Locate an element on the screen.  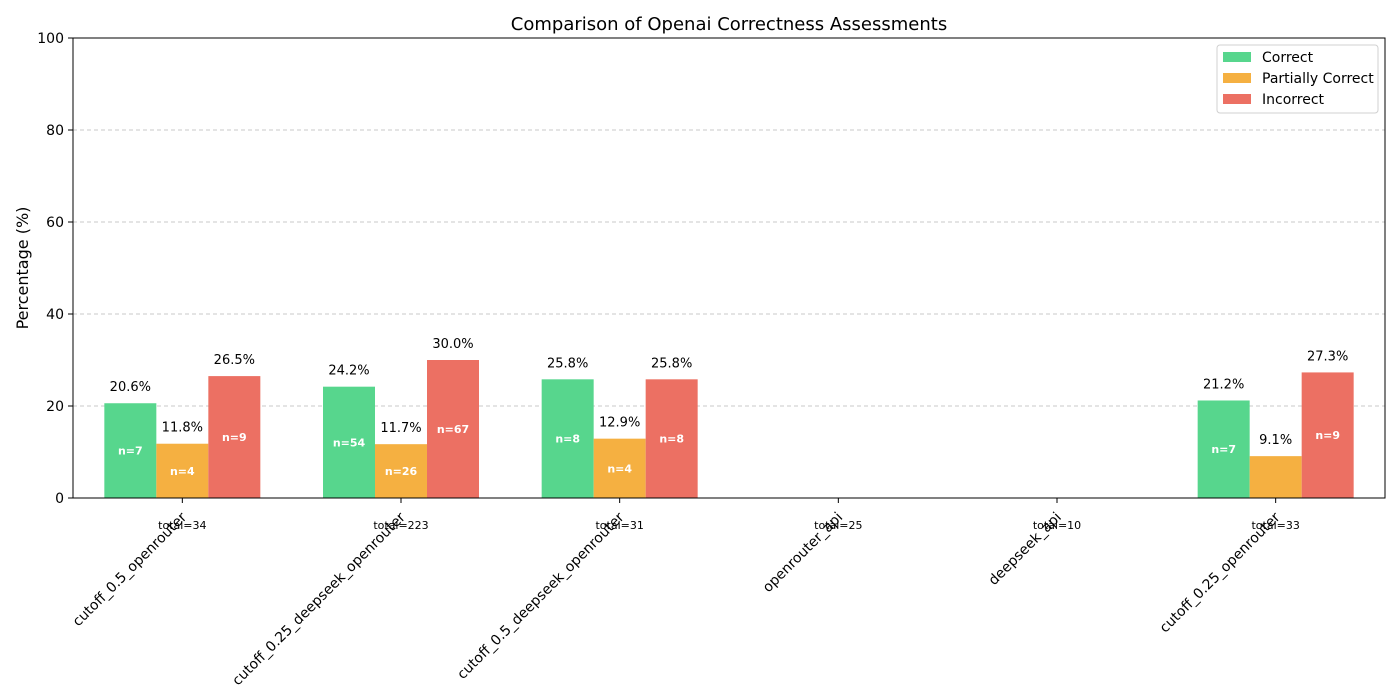
count-label: n=54 is located at coordinates (349, 442).